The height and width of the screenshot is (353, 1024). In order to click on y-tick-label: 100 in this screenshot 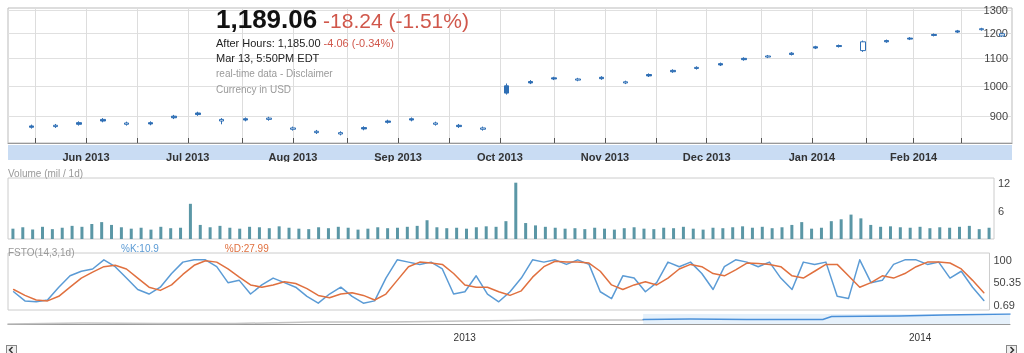, I will do `click(1002, 259)`.